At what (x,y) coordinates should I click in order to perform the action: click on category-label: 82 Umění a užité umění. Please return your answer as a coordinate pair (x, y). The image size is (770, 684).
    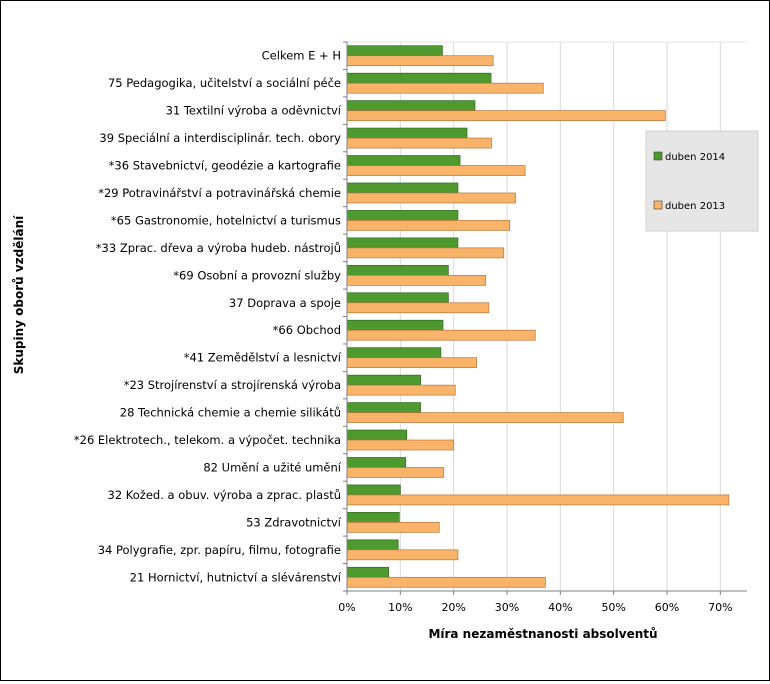
    Looking at the image, I should click on (272, 467).